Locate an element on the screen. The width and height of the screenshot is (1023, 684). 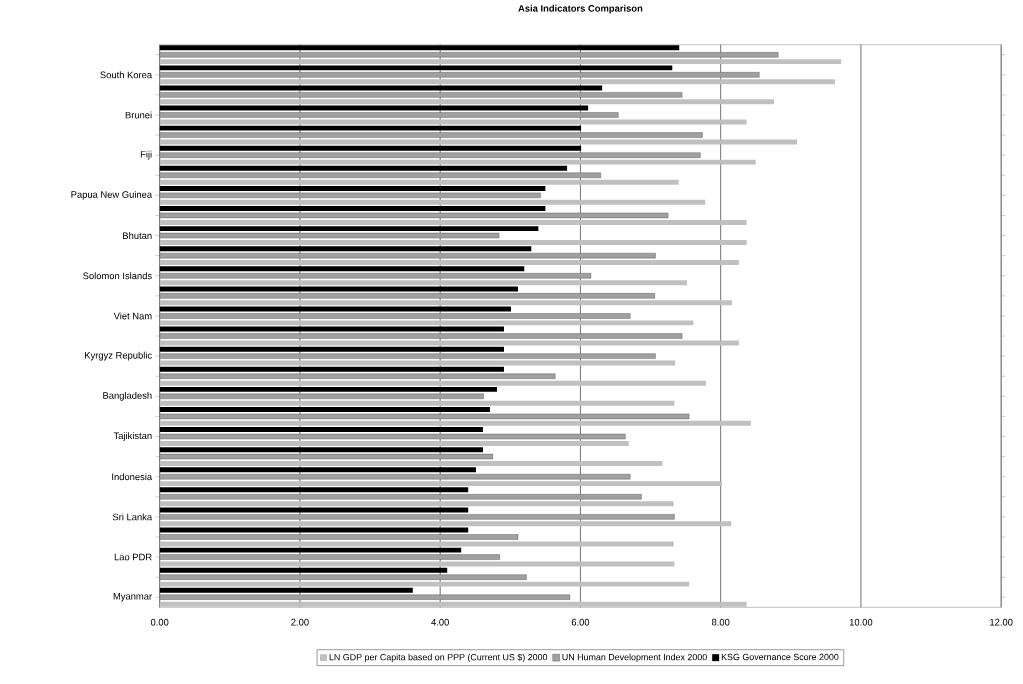
x-tick-label: 0.00 is located at coordinates (159, 622).